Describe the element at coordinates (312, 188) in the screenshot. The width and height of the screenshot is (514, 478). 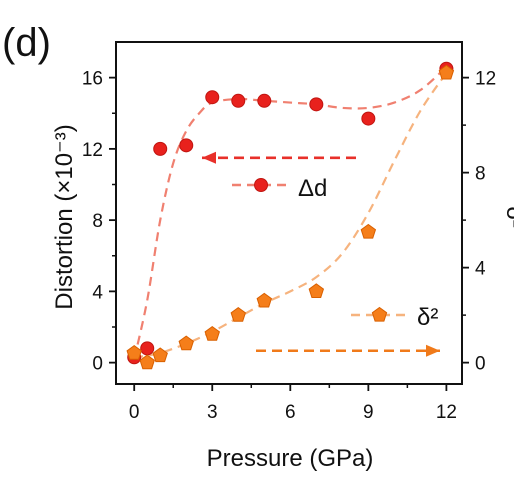
I see `legend-label-delta-d: Δd` at that location.